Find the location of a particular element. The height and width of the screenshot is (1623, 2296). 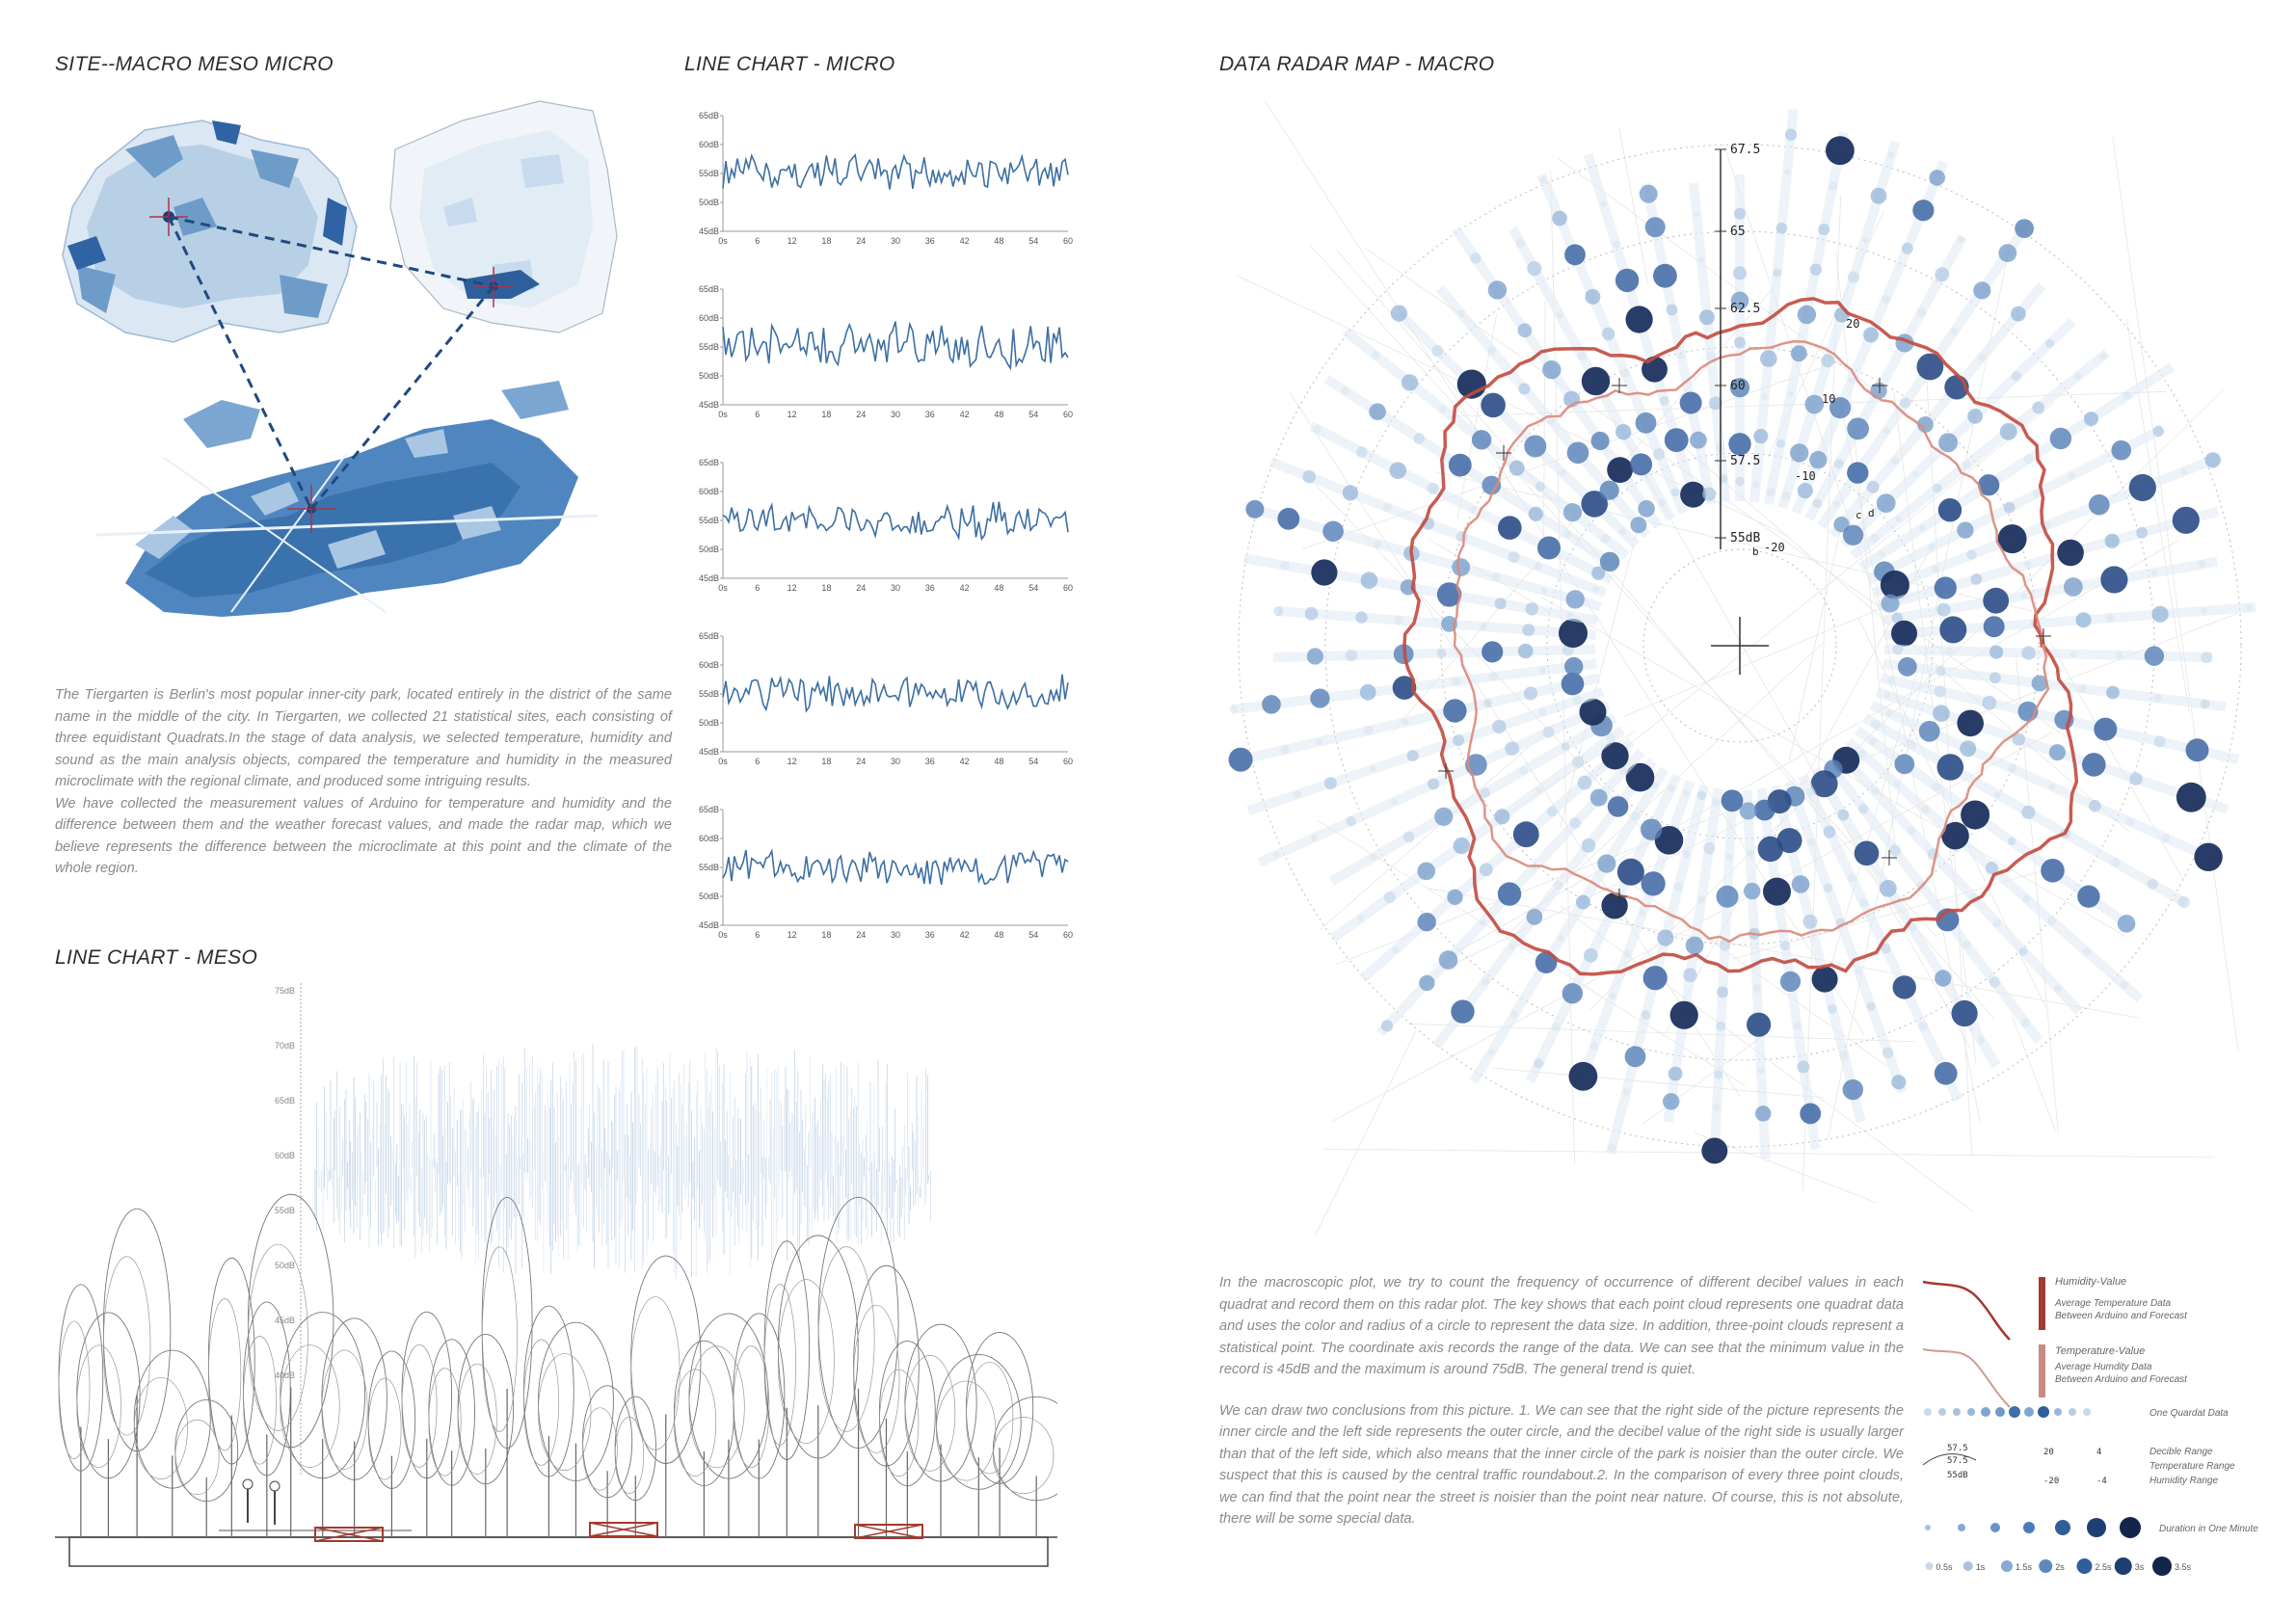

range-label-2: 57.5 is located at coordinates (1957, 1461).